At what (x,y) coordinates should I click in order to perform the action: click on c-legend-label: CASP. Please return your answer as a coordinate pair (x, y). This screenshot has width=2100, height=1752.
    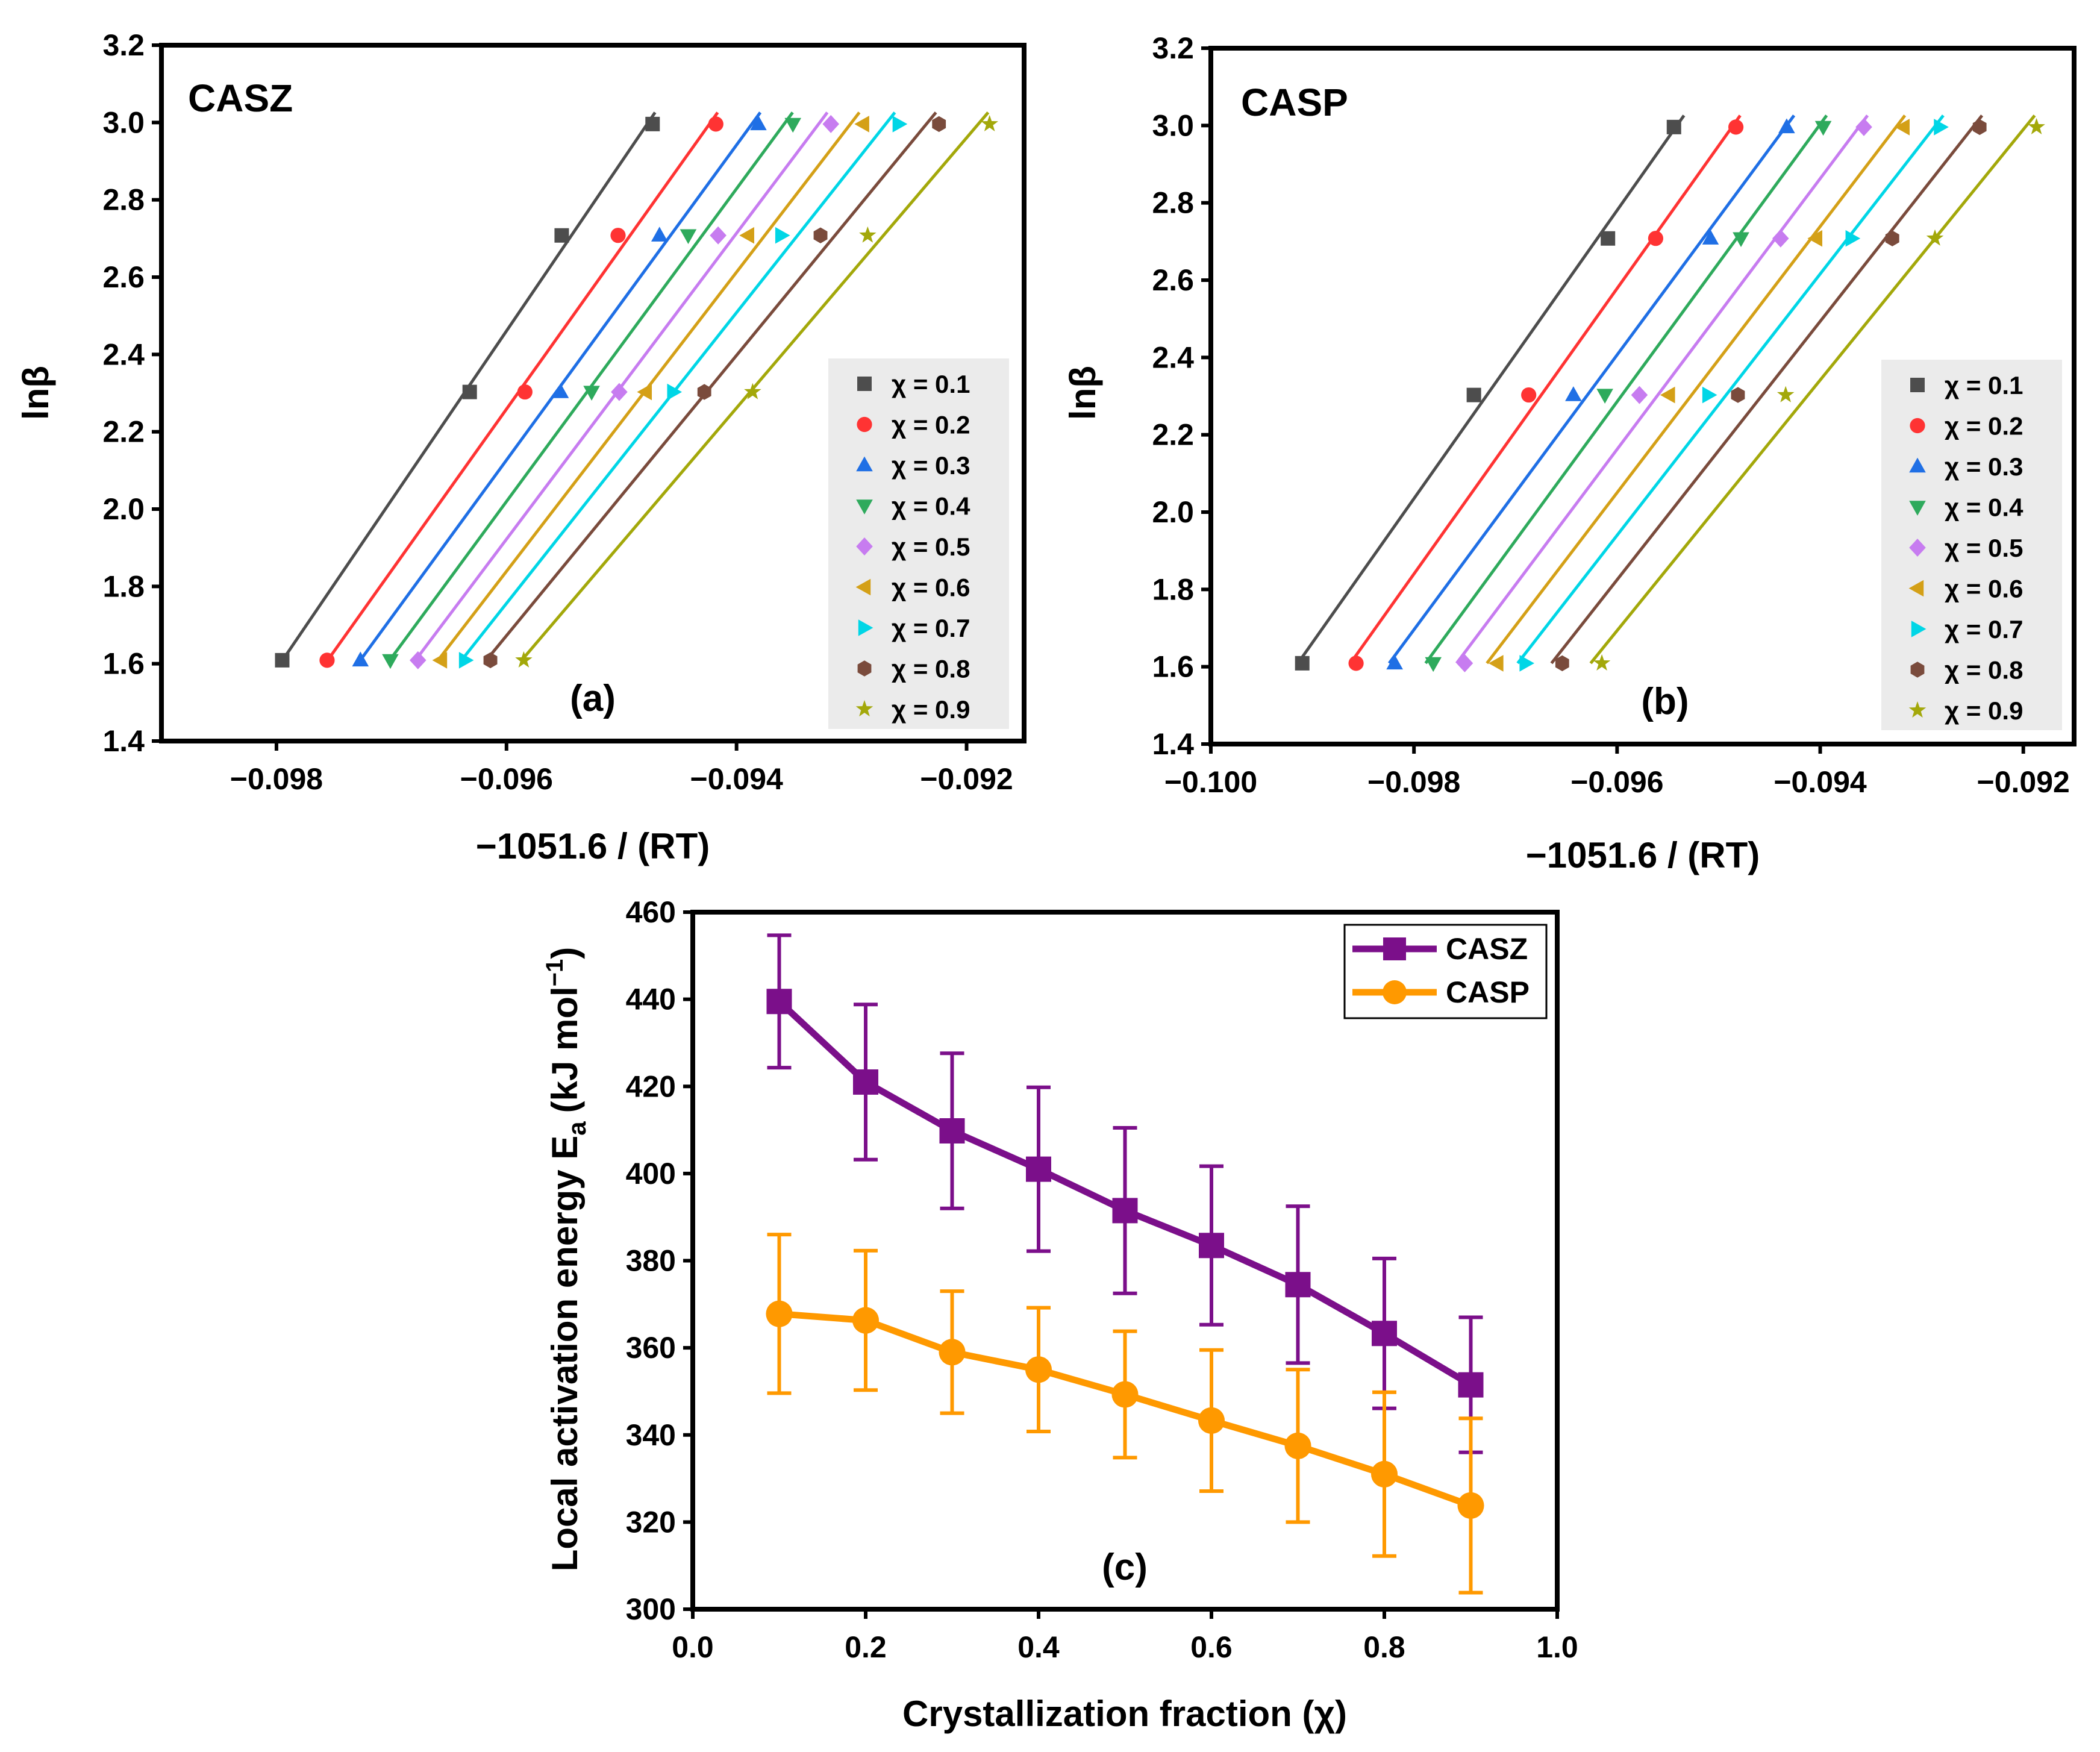
    Looking at the image, I should click on (1488, 992).